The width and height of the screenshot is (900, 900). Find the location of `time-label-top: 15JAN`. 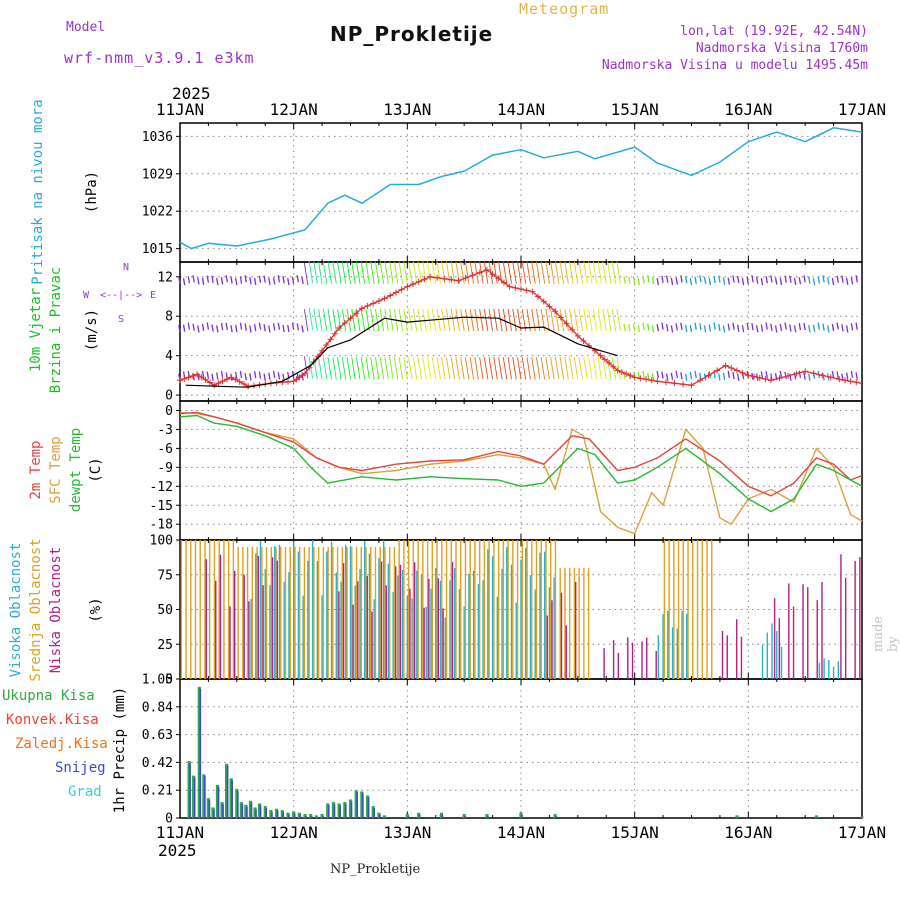

time-label-top: 15JAN is located at coordinates (635, 109).